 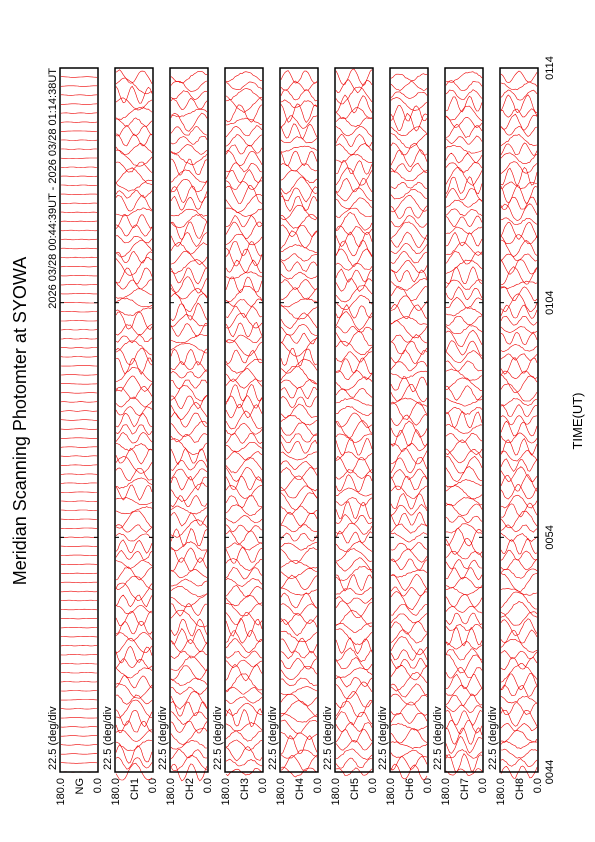 What do you see at coordinates (520, 789) in the screenshot?
I see `channel-label: CH8` at bounding box center [520, 789].